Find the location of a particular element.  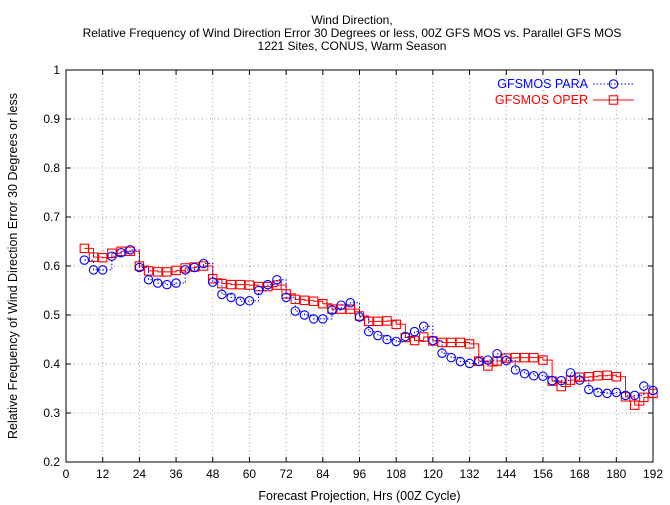

chart-title-line-1: Wind Direction, is located at coordinates (351, 20).